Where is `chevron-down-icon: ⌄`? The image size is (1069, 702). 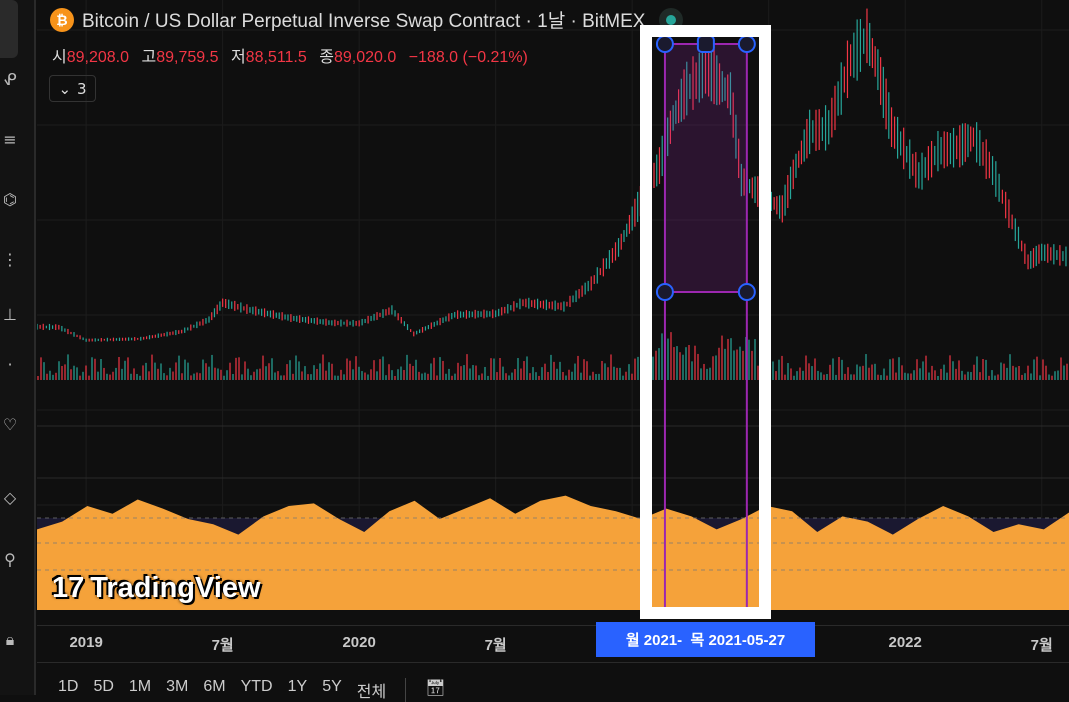 chevron-down-icon: ⌄ is located at coordinates (65, 88).